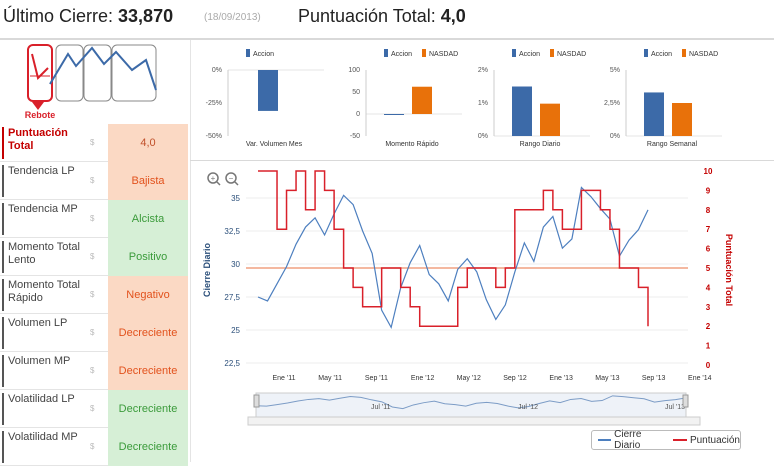 Image resolution: width=774 pixels, height=466 pixels. I want to click on total-score: Puntuación Total: 4,0, so click(382, 16).